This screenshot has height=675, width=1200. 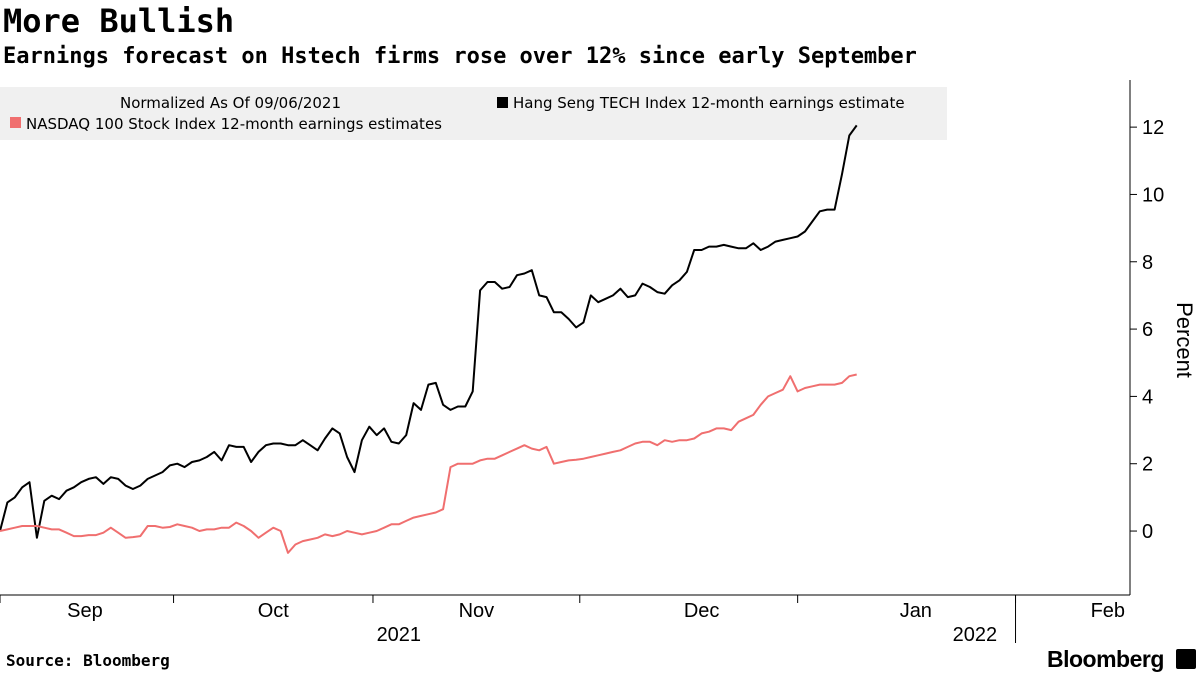 What do you see at coordinates (1184, 340) in the screenshot?
I see `y-axis-label: Percent` at bounding box center [1184, 340].